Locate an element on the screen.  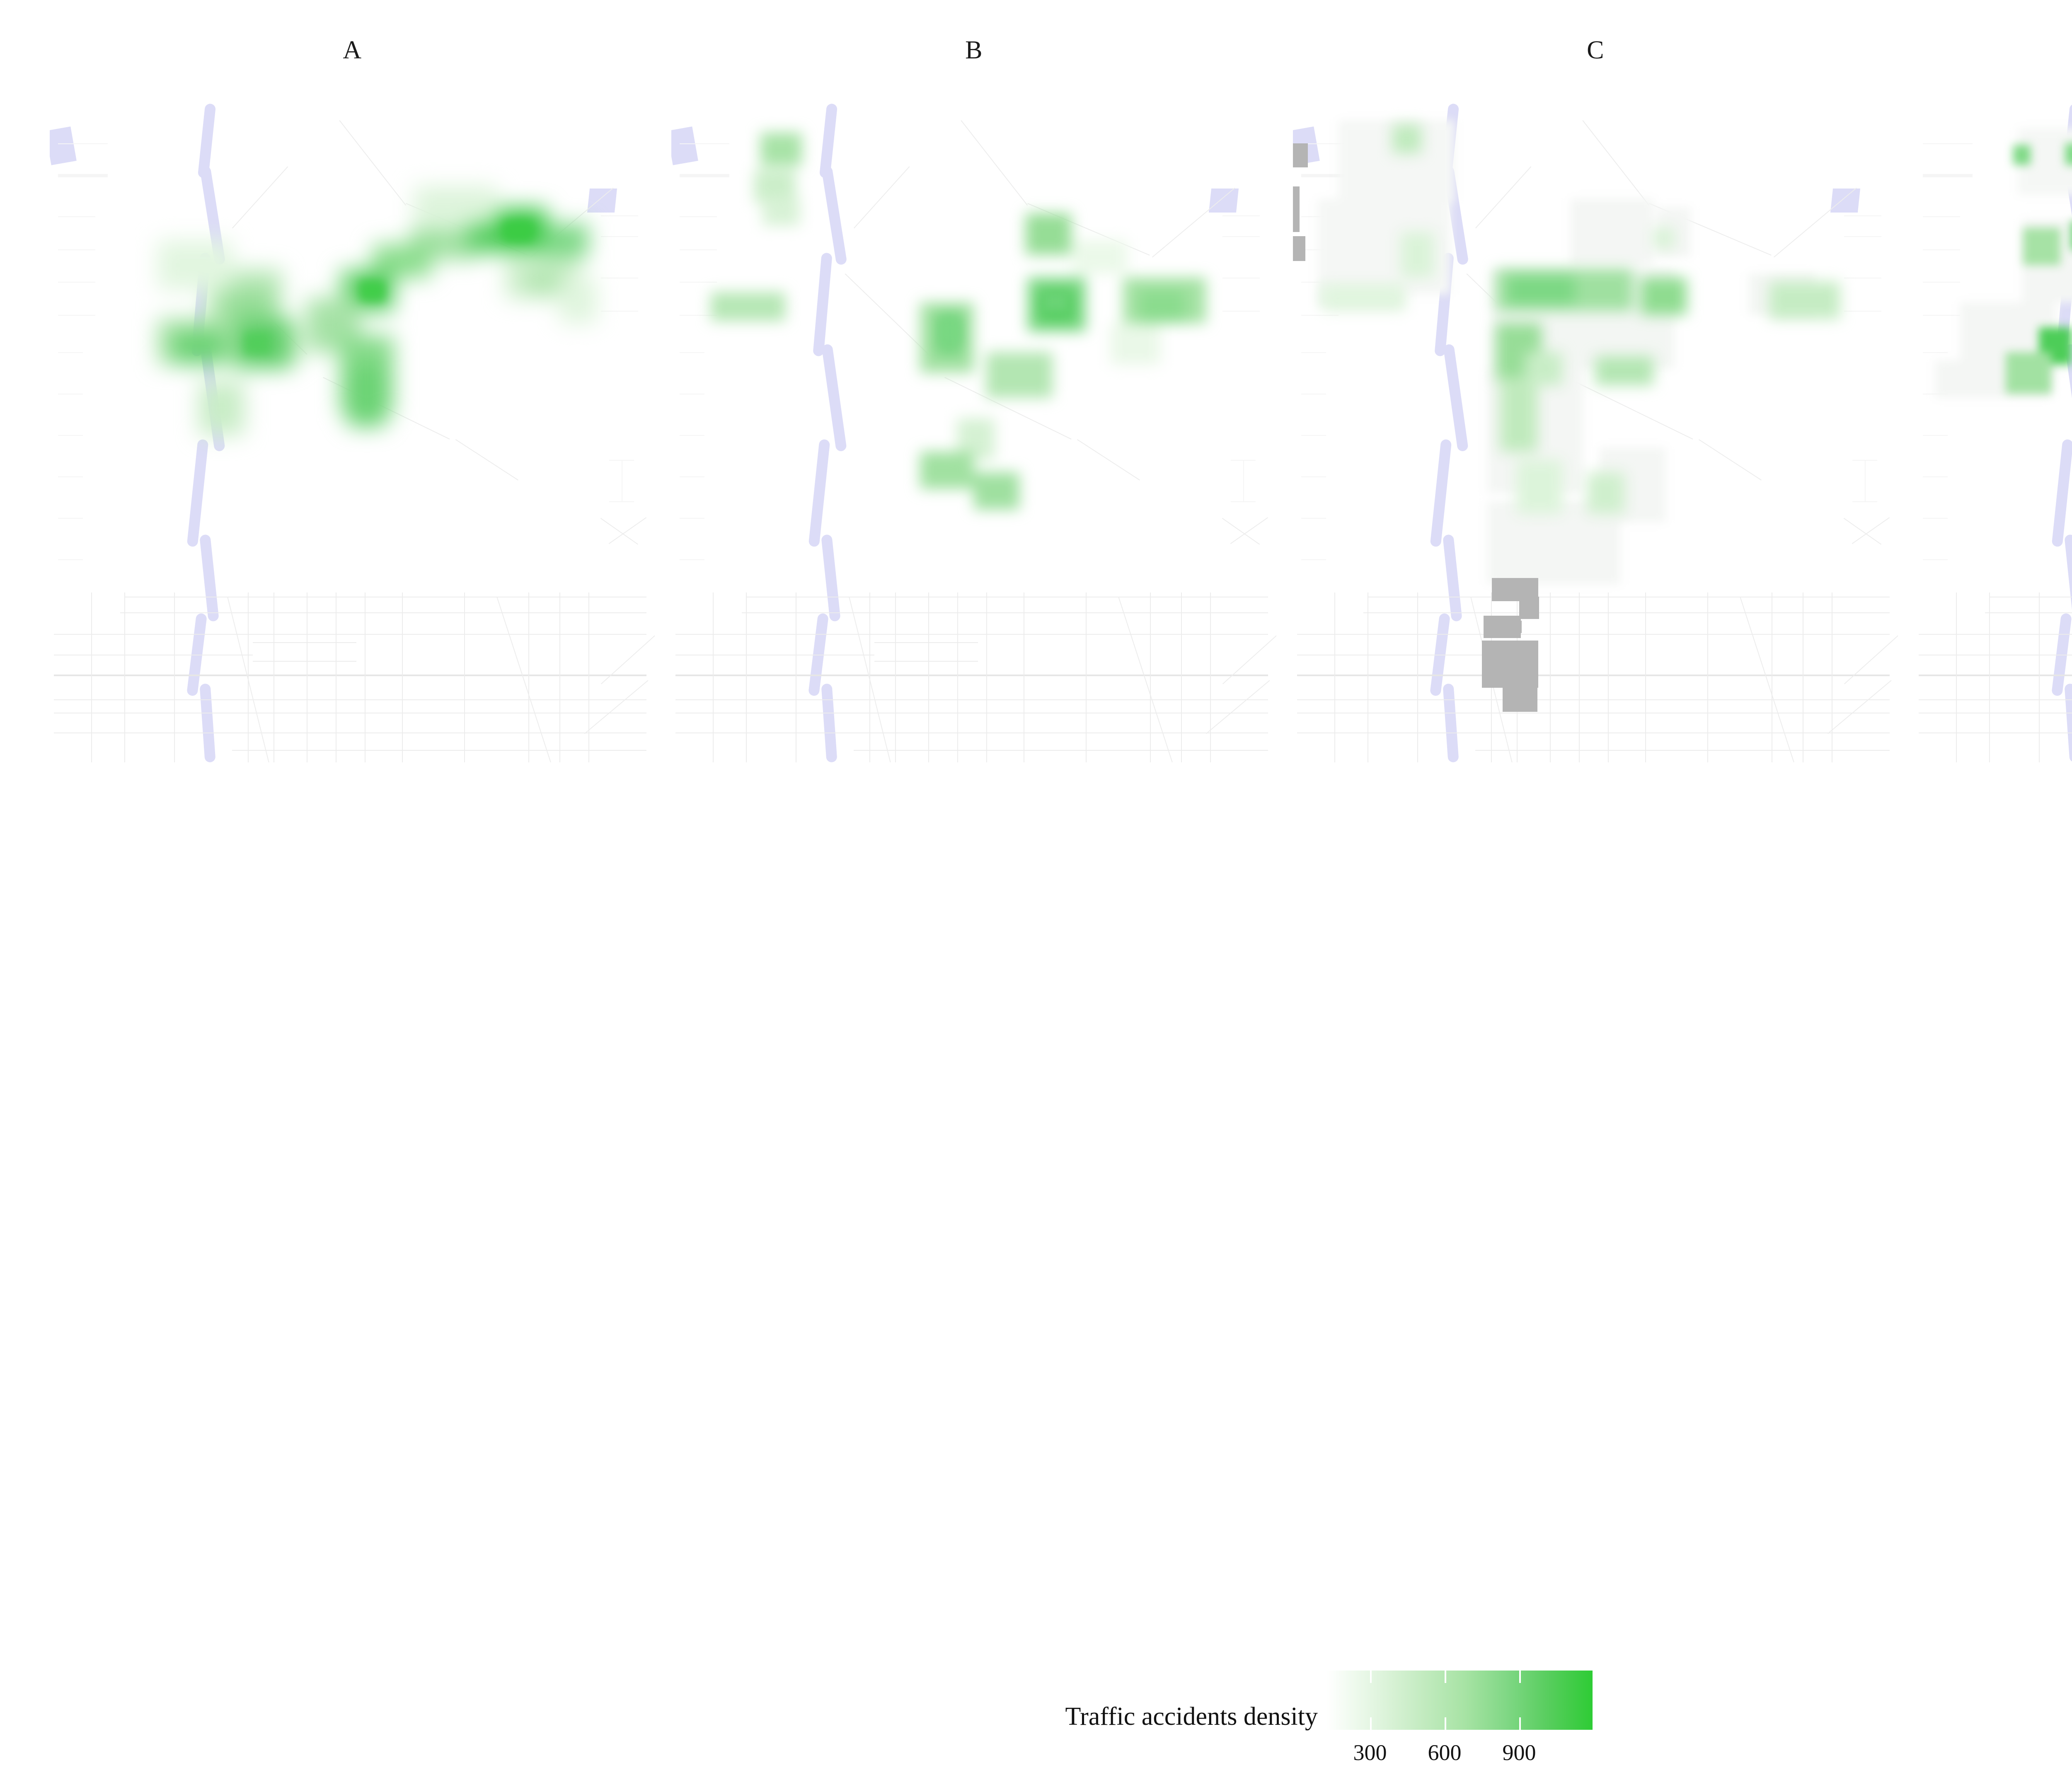
panel-c is located at coordinates (1595, 433).